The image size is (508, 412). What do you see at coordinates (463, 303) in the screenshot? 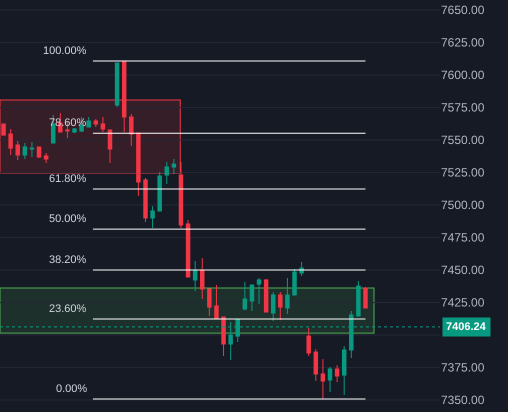
I see `y-tick-label: 7425.00` at bounding box center [463, 303].